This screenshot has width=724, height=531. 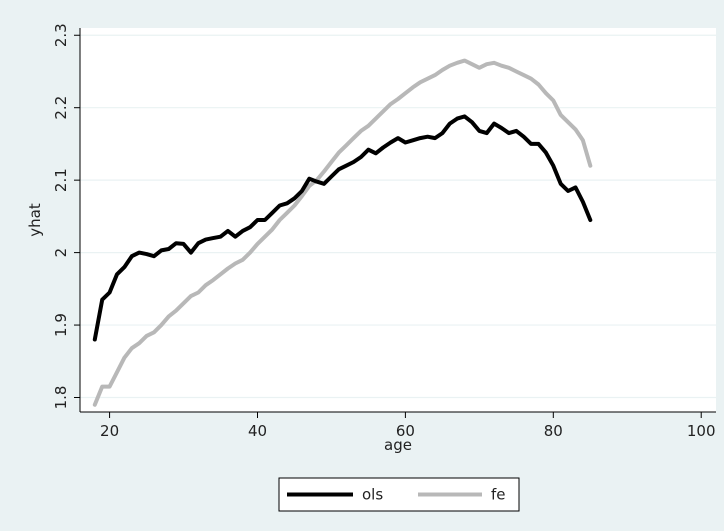 I want to click on x-tick-label: 100, so click(x=701, y=431).